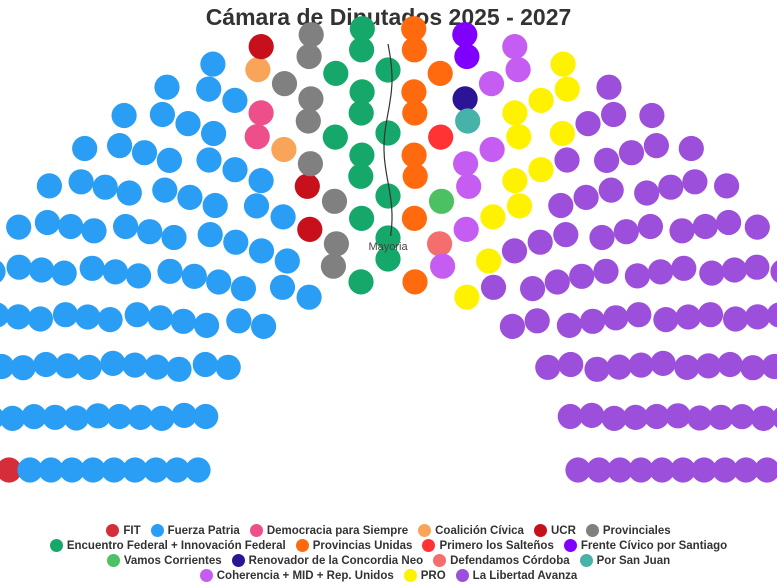  I want to click on seat-coalici-n-c-vica, so click(284, 149).